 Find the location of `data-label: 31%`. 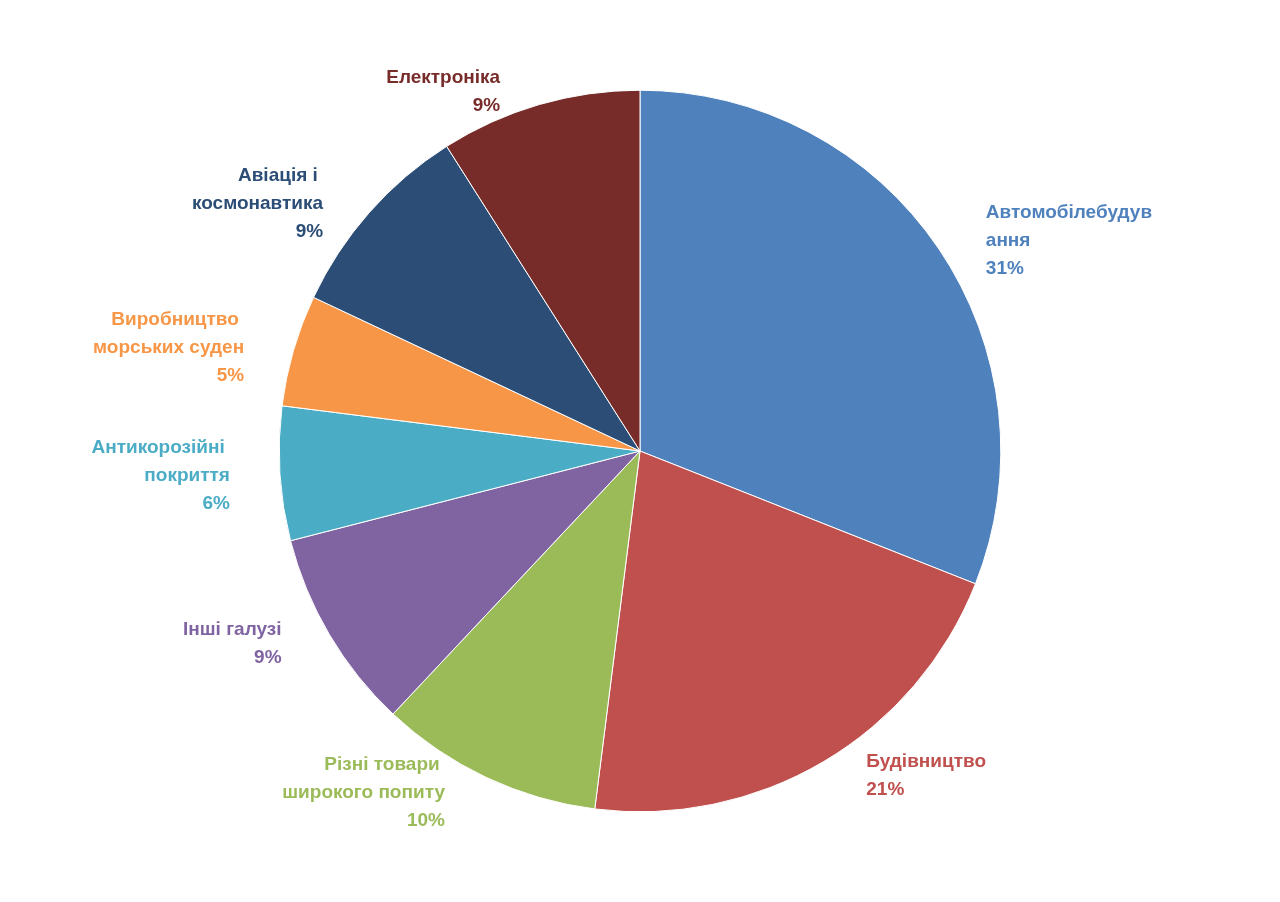

data-label: 31% is located at coordinates (1004, 268).